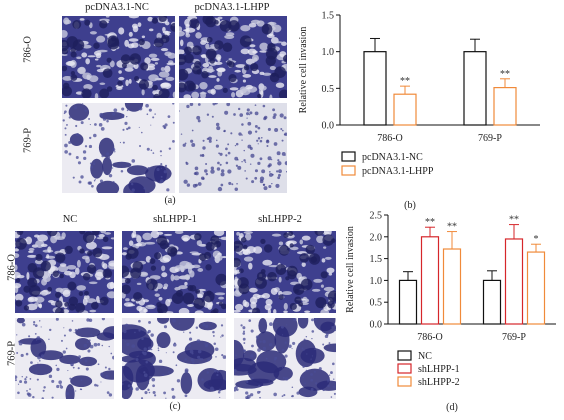  I want to click on significance-mark: **, so click(514, 220).